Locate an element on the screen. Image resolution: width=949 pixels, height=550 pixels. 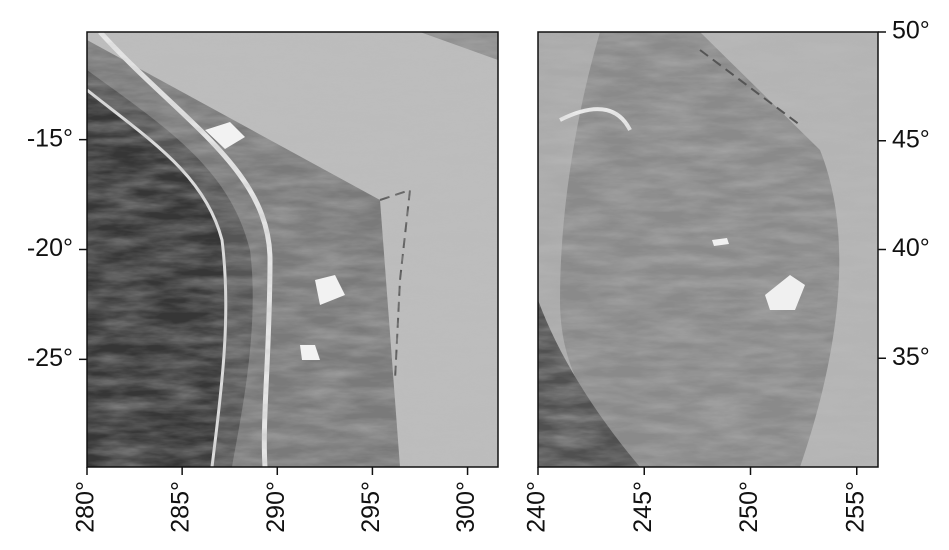
y-tick-label: -25° is located at coordinates (50, 358).